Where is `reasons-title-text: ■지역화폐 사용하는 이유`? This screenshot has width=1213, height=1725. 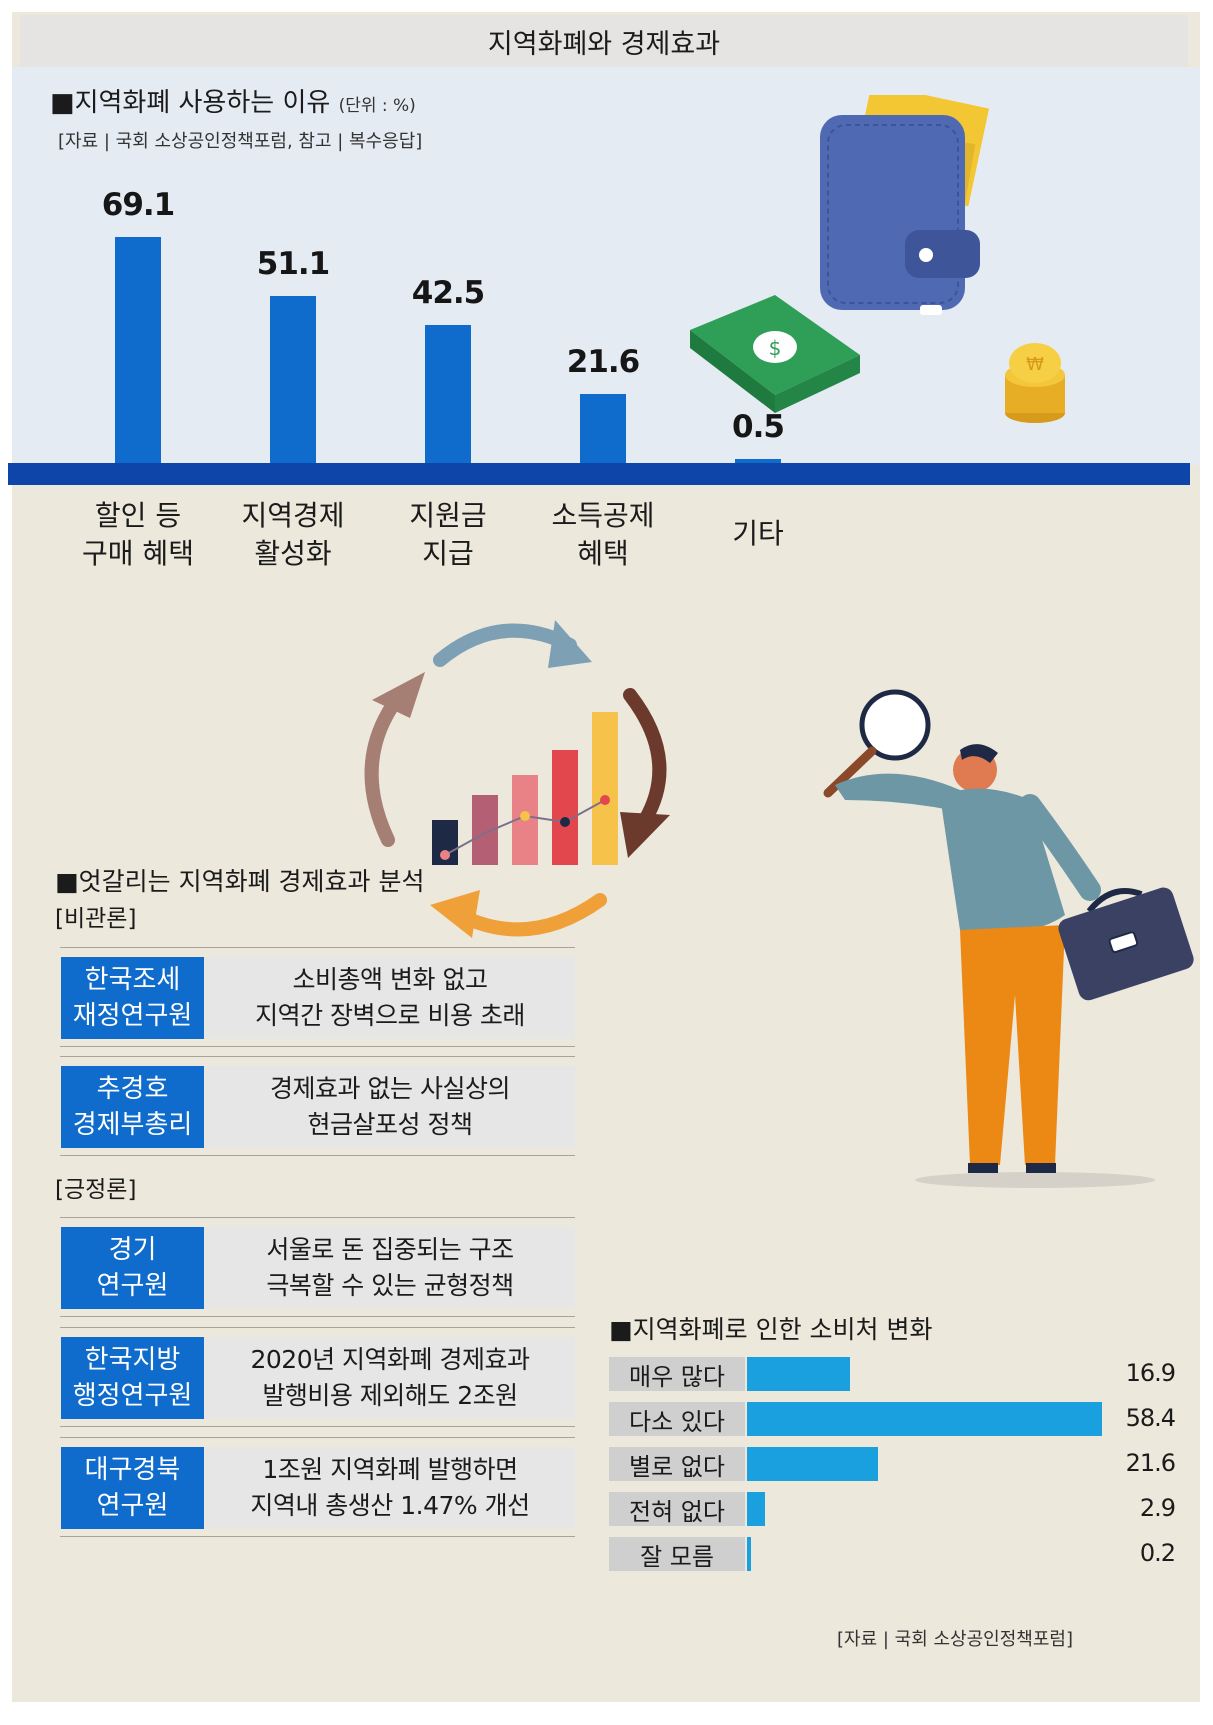
reasons-title-text: ■지역화폐 사용하는 이유 is located at coordinates (190, 103).